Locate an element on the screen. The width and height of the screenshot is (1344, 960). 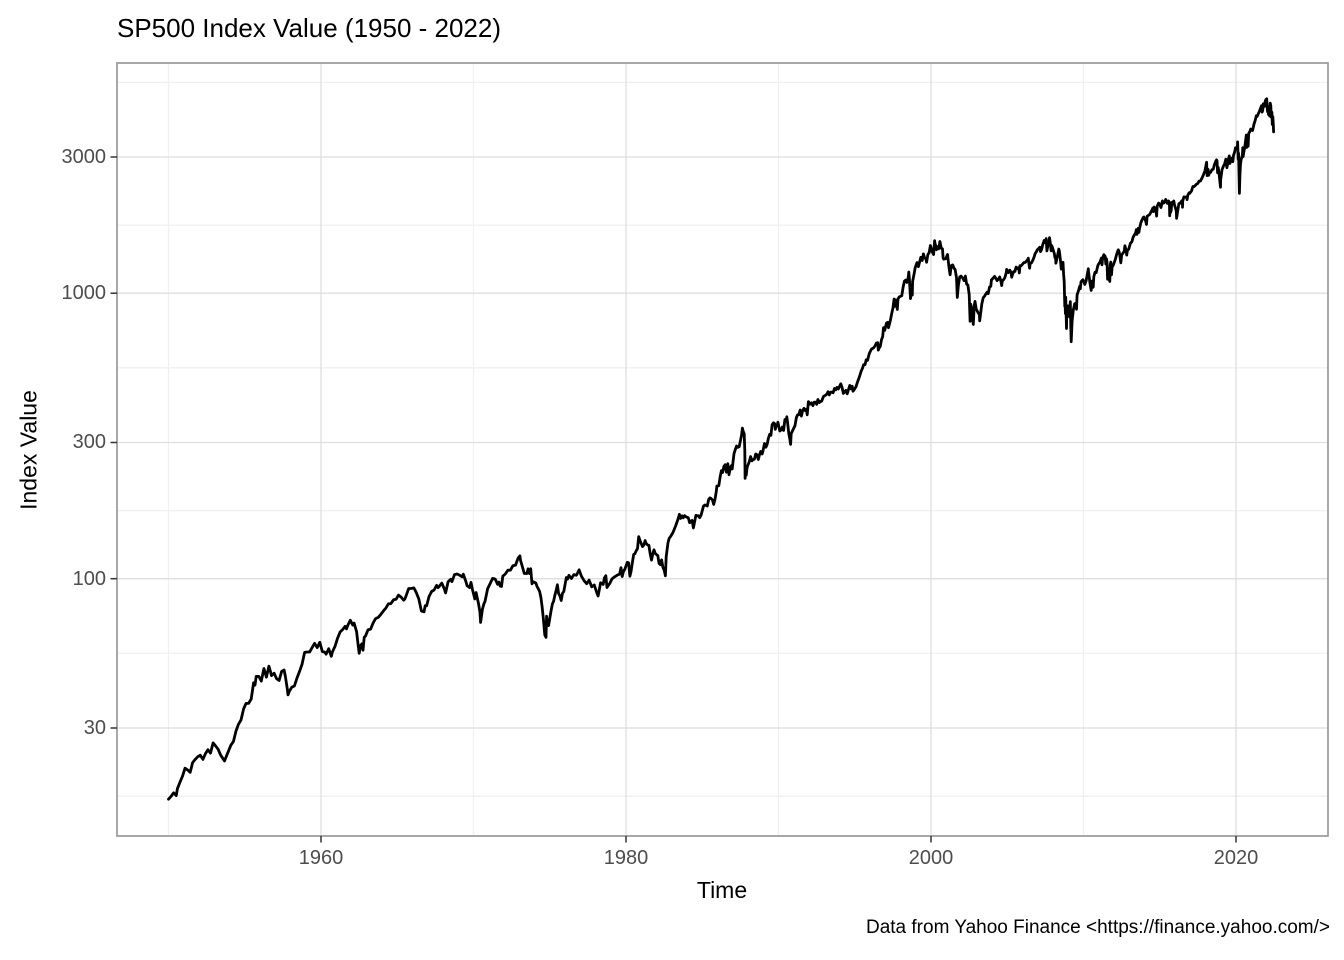
y-tick-label: 1000 is located at coordinates (84, 293).